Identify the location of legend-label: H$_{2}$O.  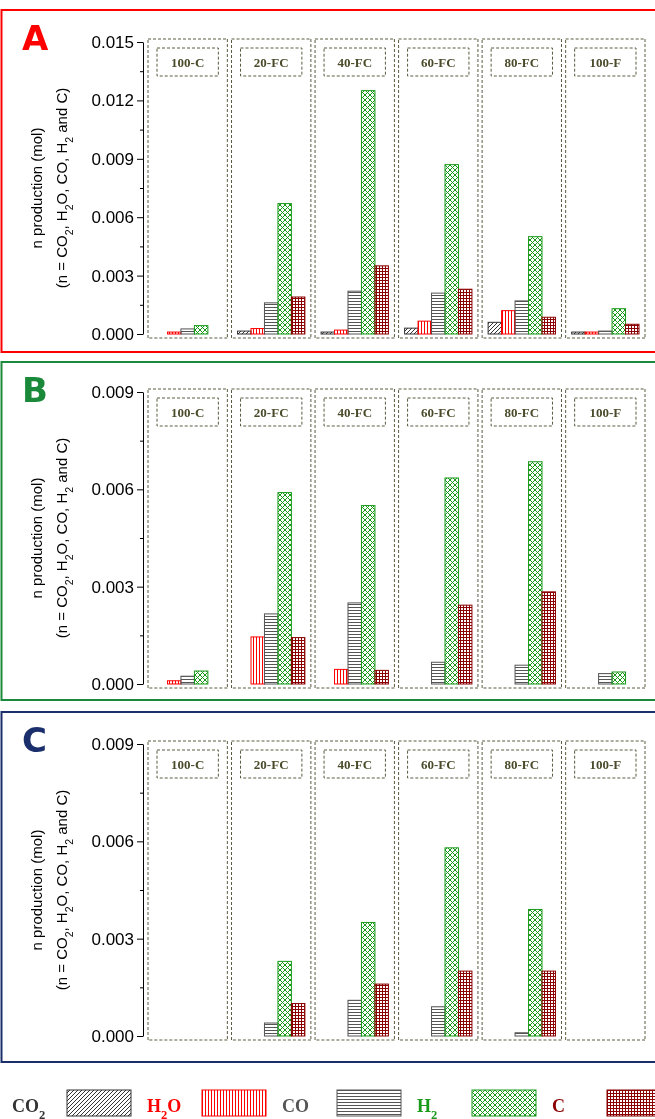
(164, 1107).